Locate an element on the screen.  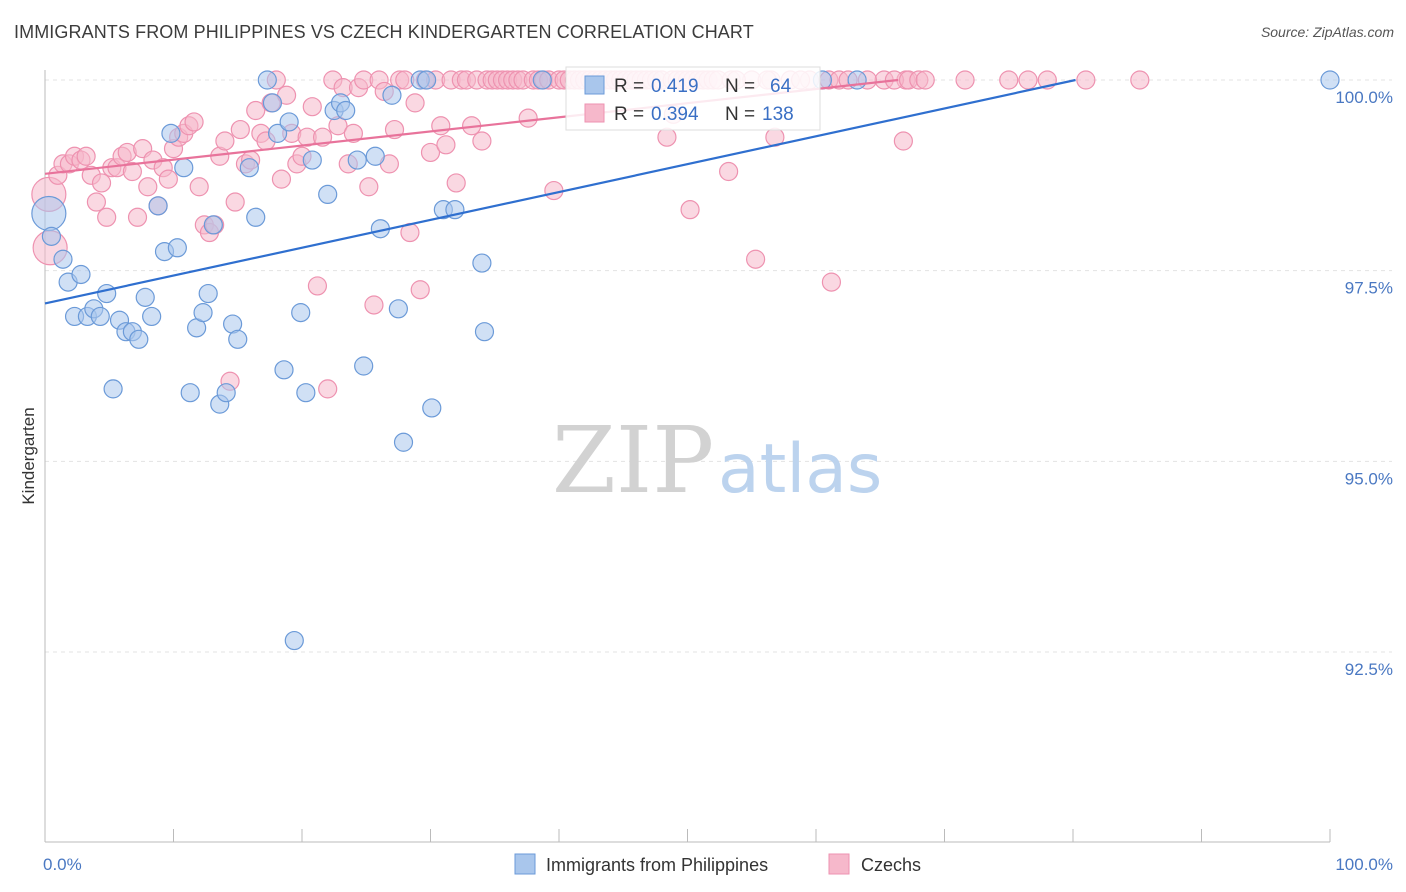
legend-label-czechs: Czechs is located at coordinates (891, 865).